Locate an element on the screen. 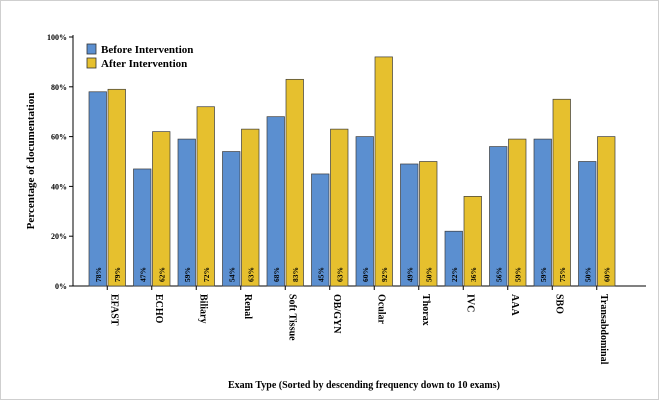  data-label: 79% is located at coordinates (117, 274).